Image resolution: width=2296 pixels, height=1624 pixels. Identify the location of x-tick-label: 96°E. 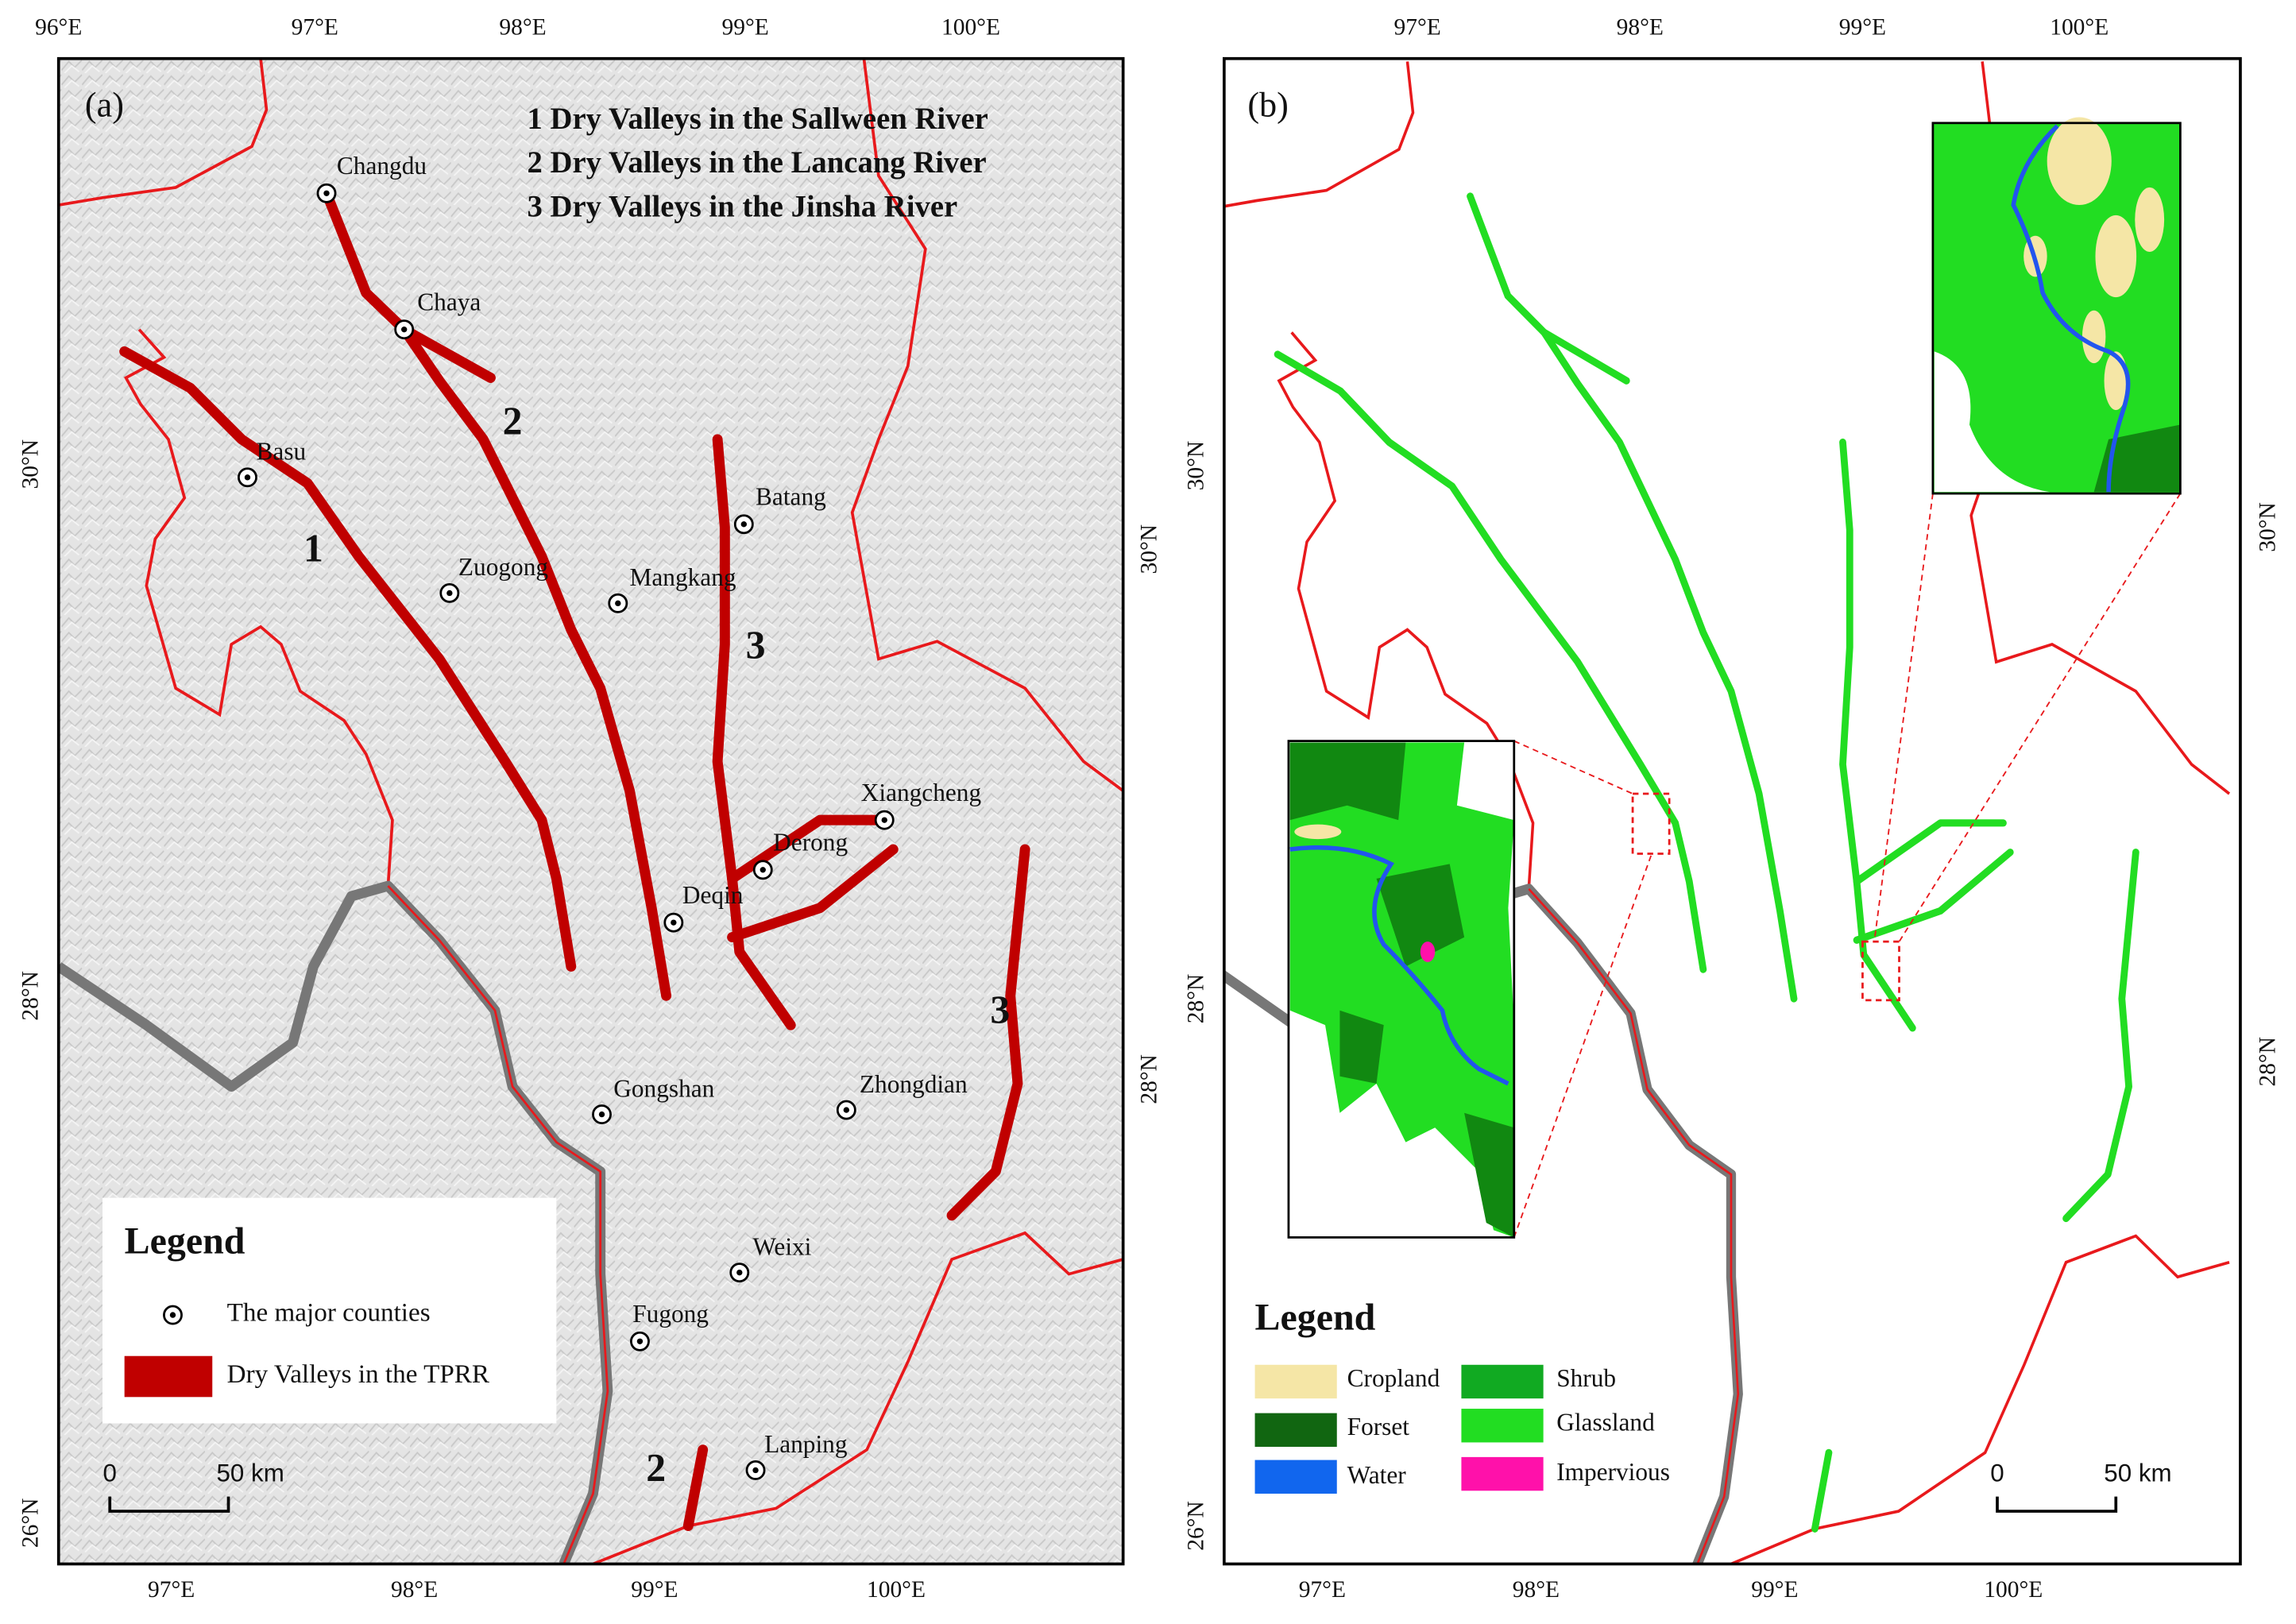
(58, 28).